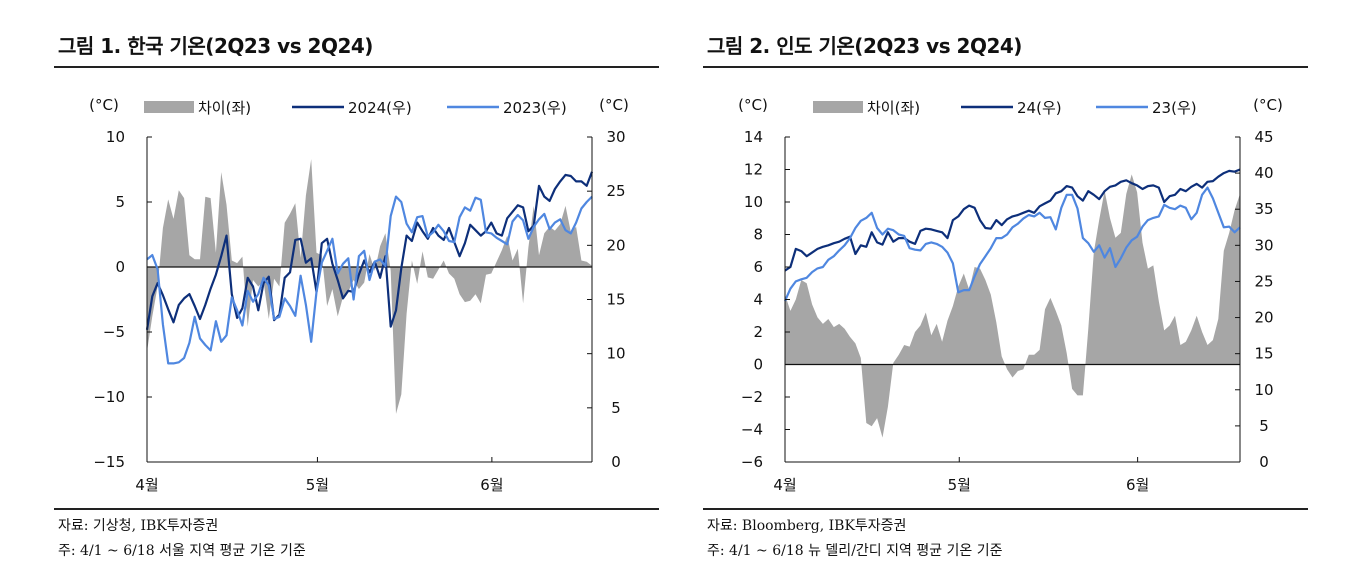 Image resolution: width=1348 pixels, height=571 pixels. What do you see at coordinates (114, 332) in the screenshot?
I see `left-tick-label: −5` at bounding box center [114, 332].